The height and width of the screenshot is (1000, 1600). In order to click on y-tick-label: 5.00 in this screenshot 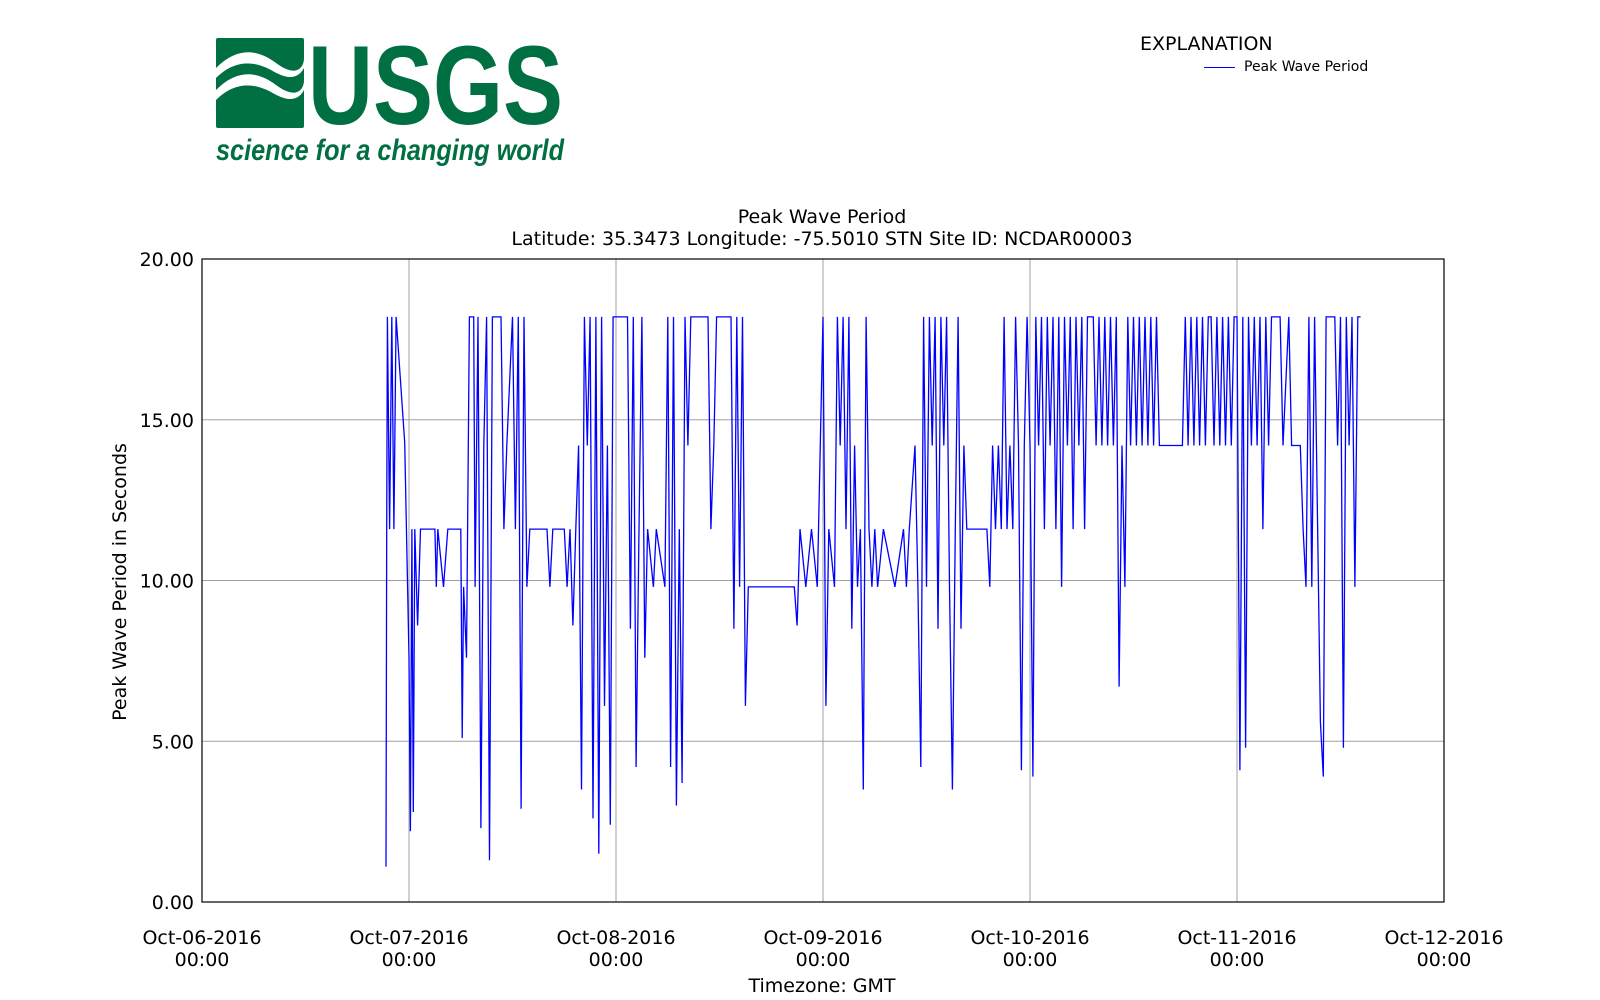, I will do `click(173, 742)`.